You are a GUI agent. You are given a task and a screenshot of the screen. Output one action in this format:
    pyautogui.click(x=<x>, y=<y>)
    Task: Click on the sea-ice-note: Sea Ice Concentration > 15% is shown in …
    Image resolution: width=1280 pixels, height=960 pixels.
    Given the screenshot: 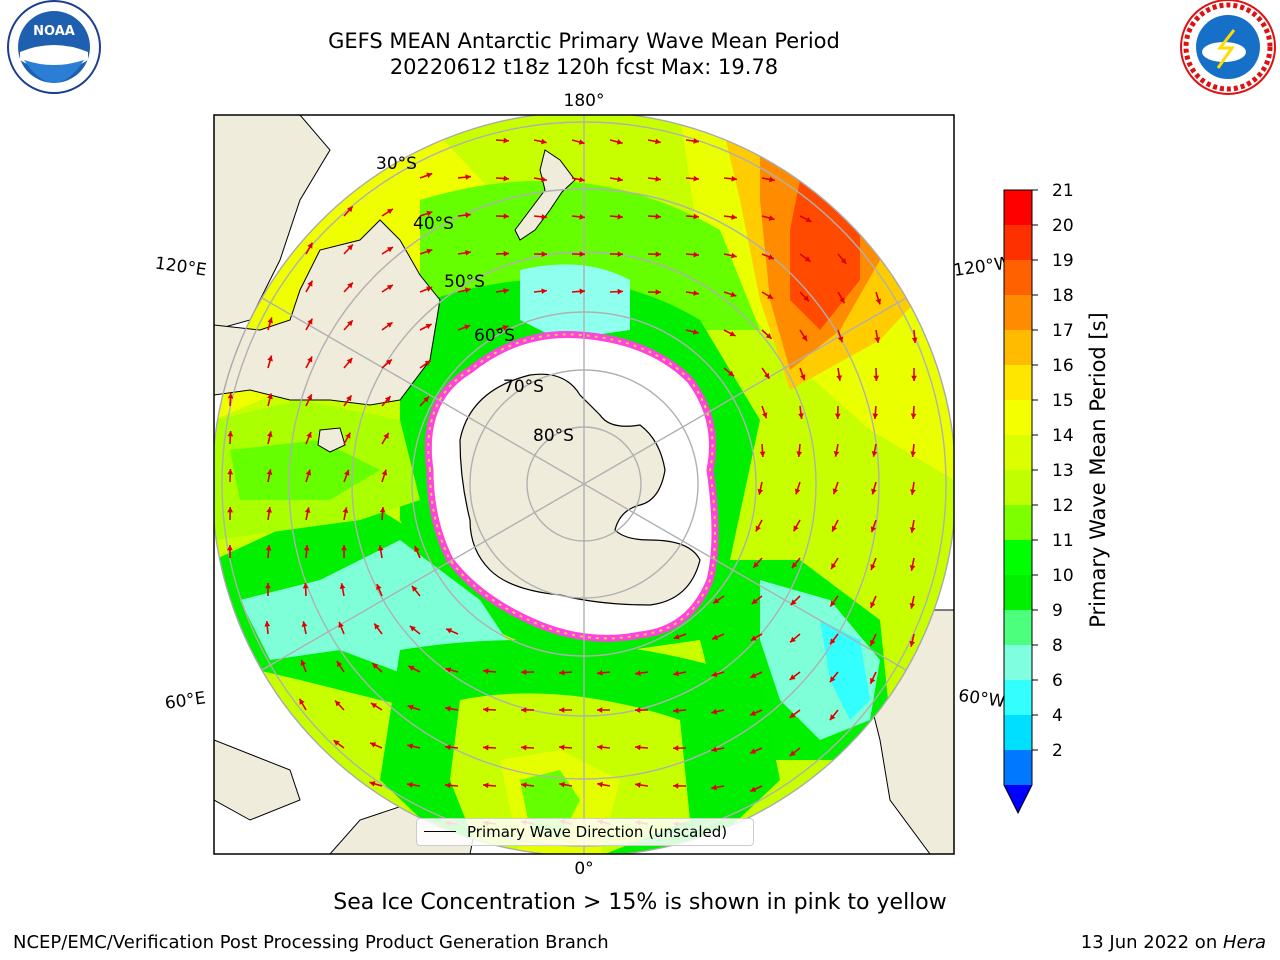 What is the action you would take?
    pyautogui.click(x=640, y=902)
    